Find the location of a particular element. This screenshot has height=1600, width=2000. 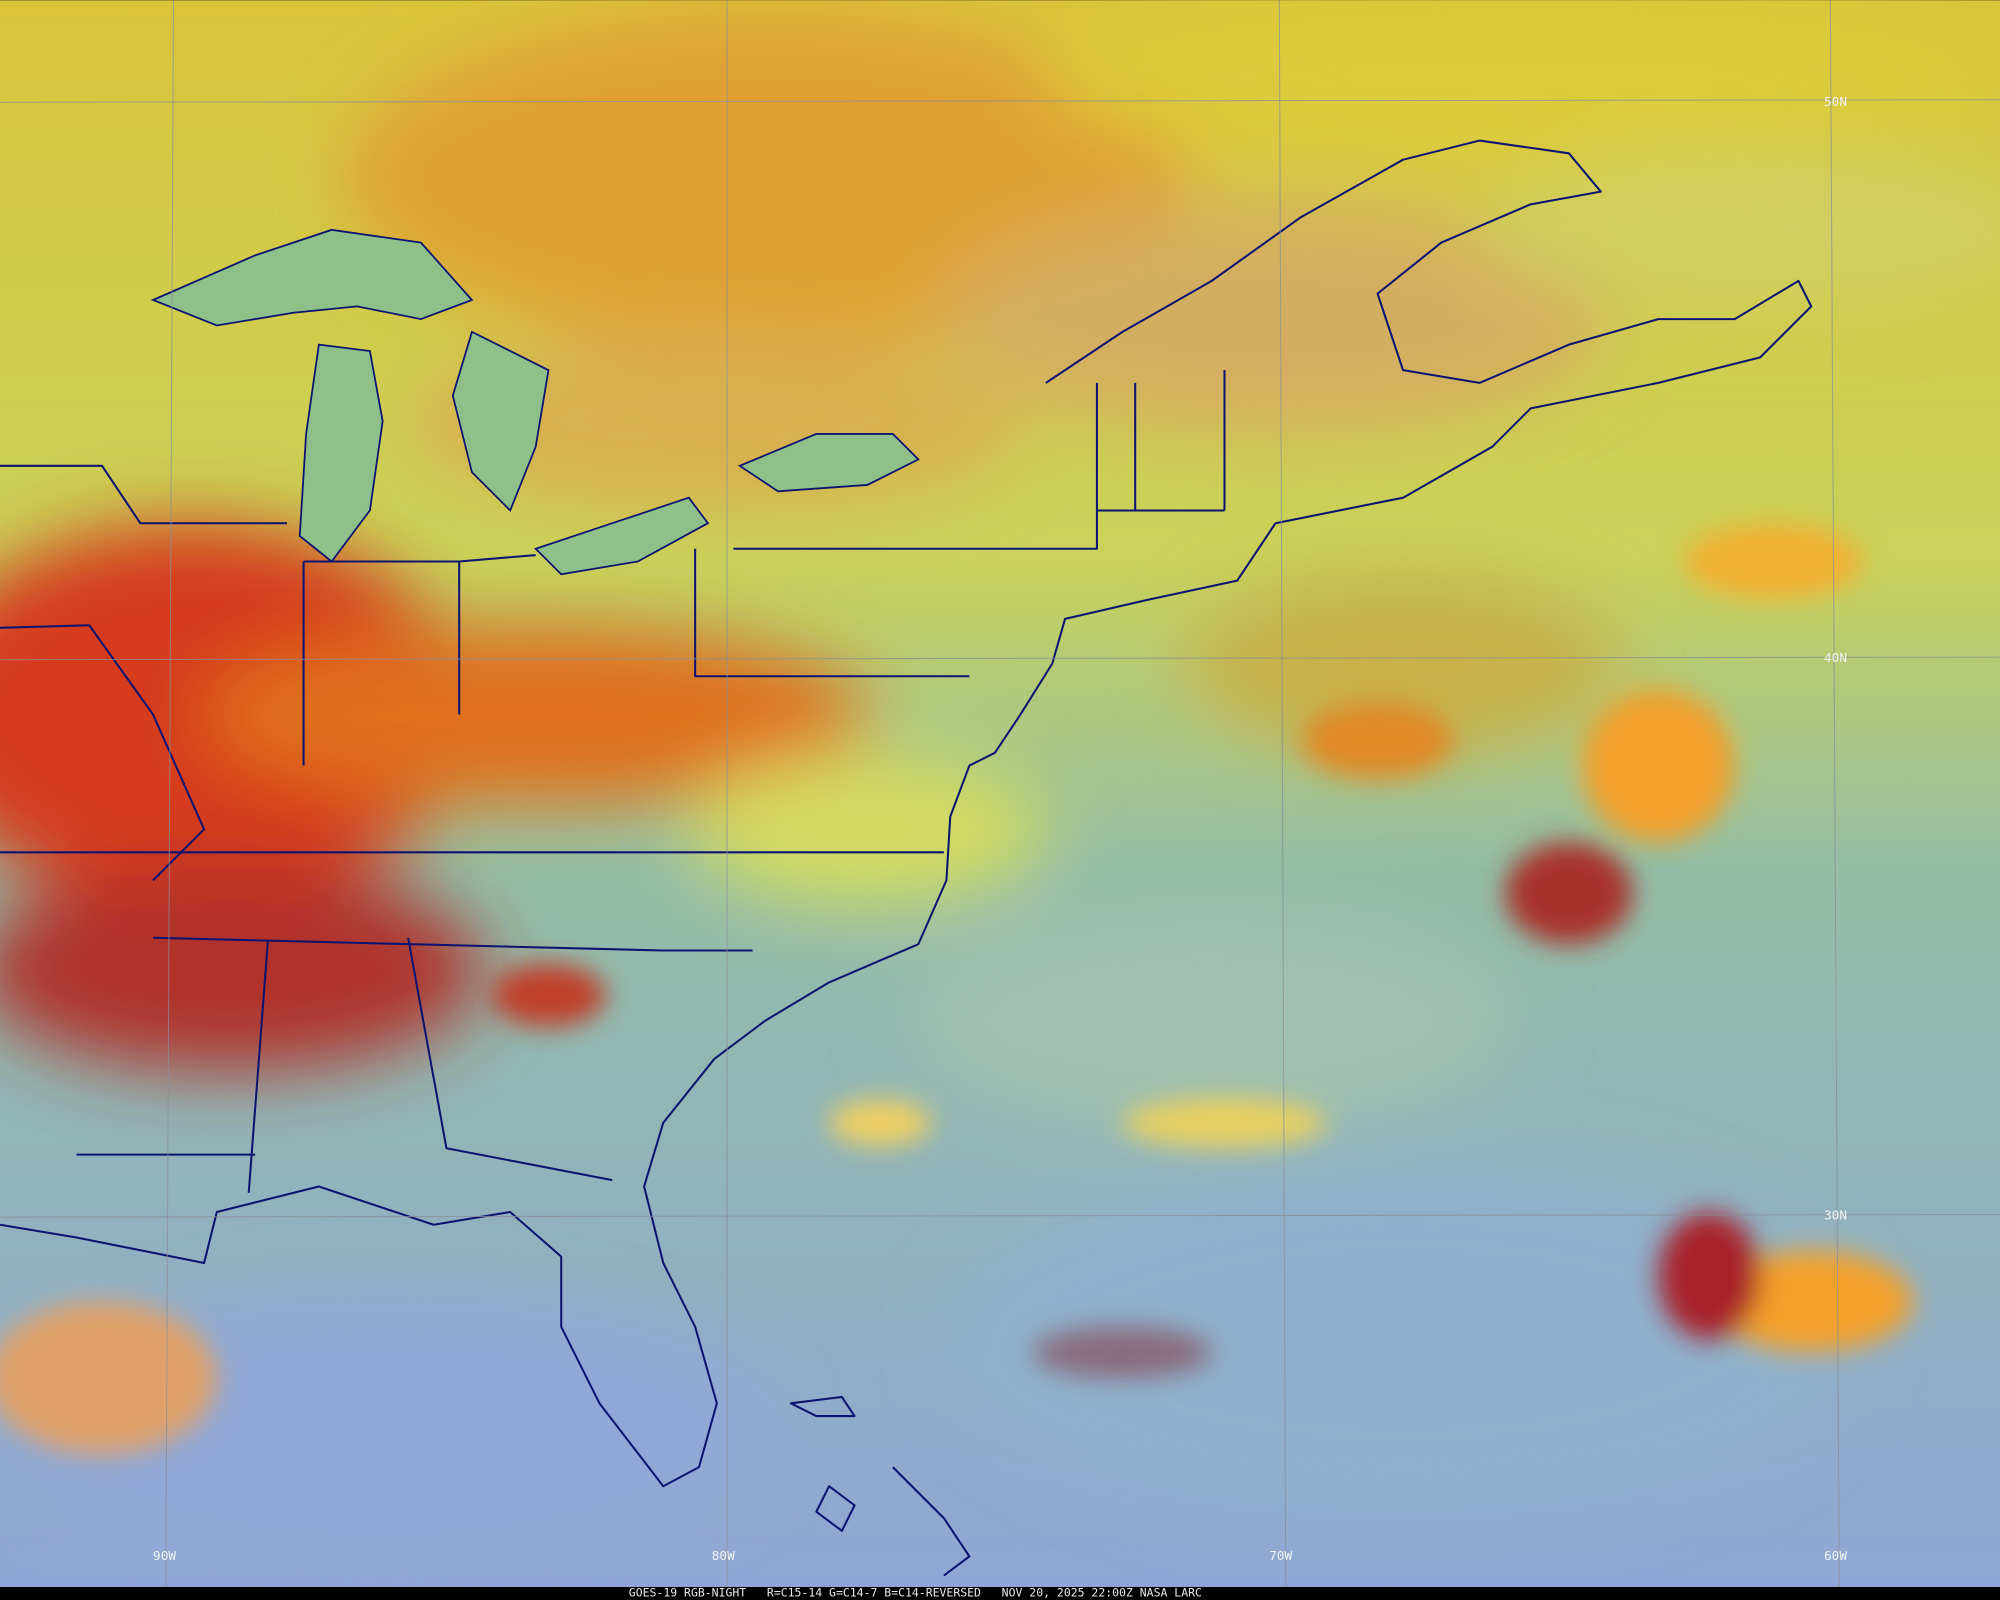

bahamas is located at coordinates (880, 1486).